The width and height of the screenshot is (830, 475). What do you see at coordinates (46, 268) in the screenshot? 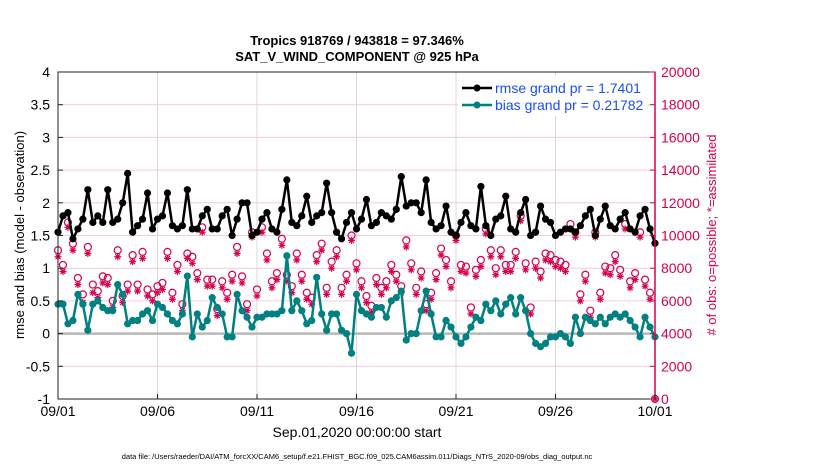
I see `y-tick-label: 1` at bounding box center [46, 268].